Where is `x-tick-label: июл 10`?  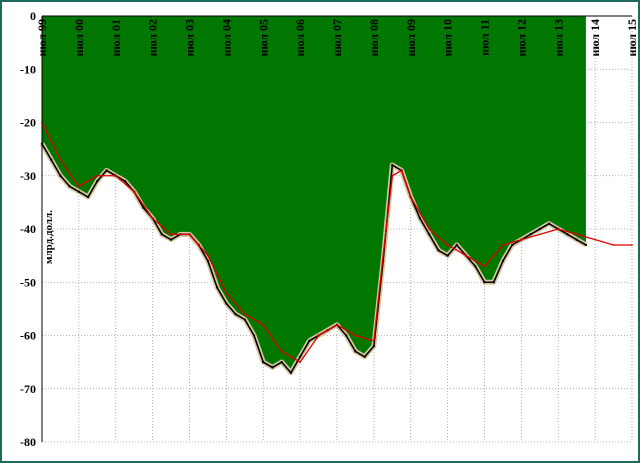 x-tick-label: июл 10 is located at coordinates (448, 38).